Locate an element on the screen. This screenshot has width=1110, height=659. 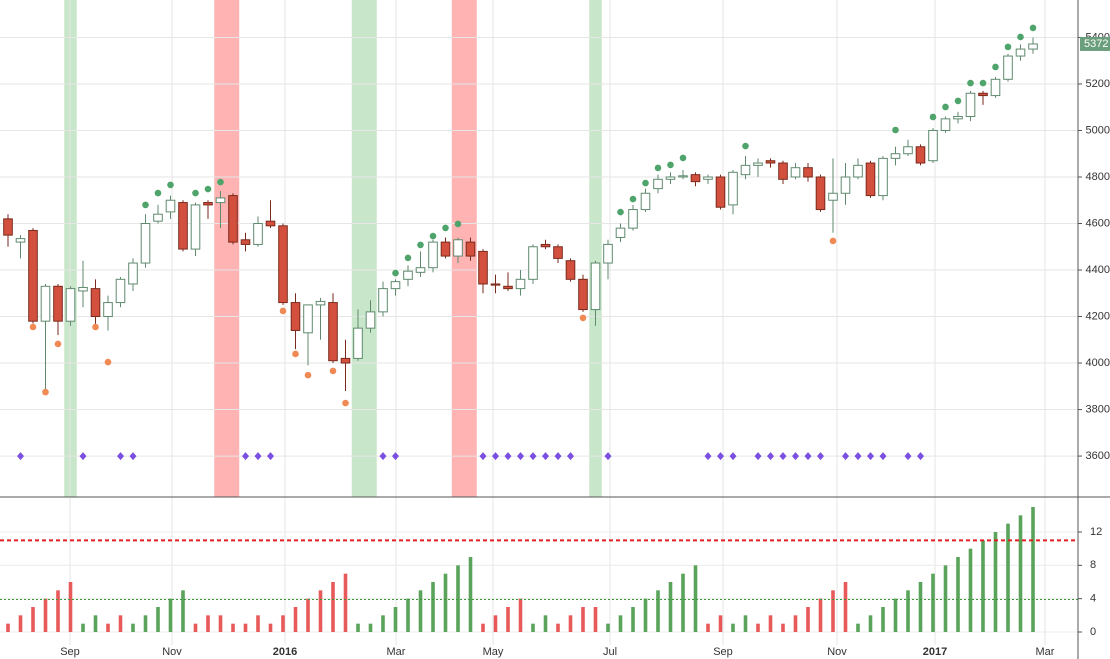
y-tick-label: 4200 is located at coordinates (1098, 316).